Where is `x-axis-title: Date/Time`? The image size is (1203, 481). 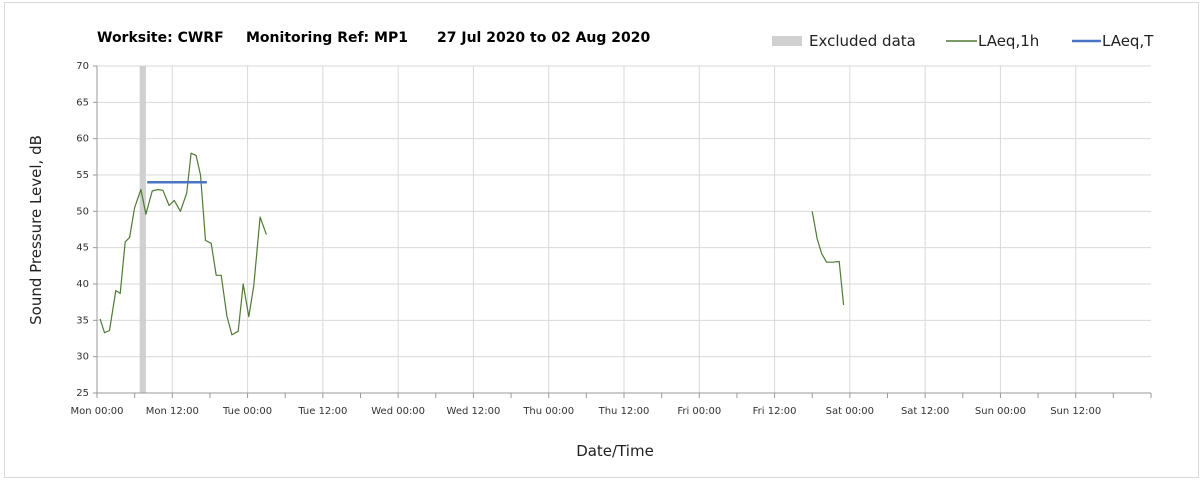 x-axis-title: Date/Time is located at coordinates (615, 451).